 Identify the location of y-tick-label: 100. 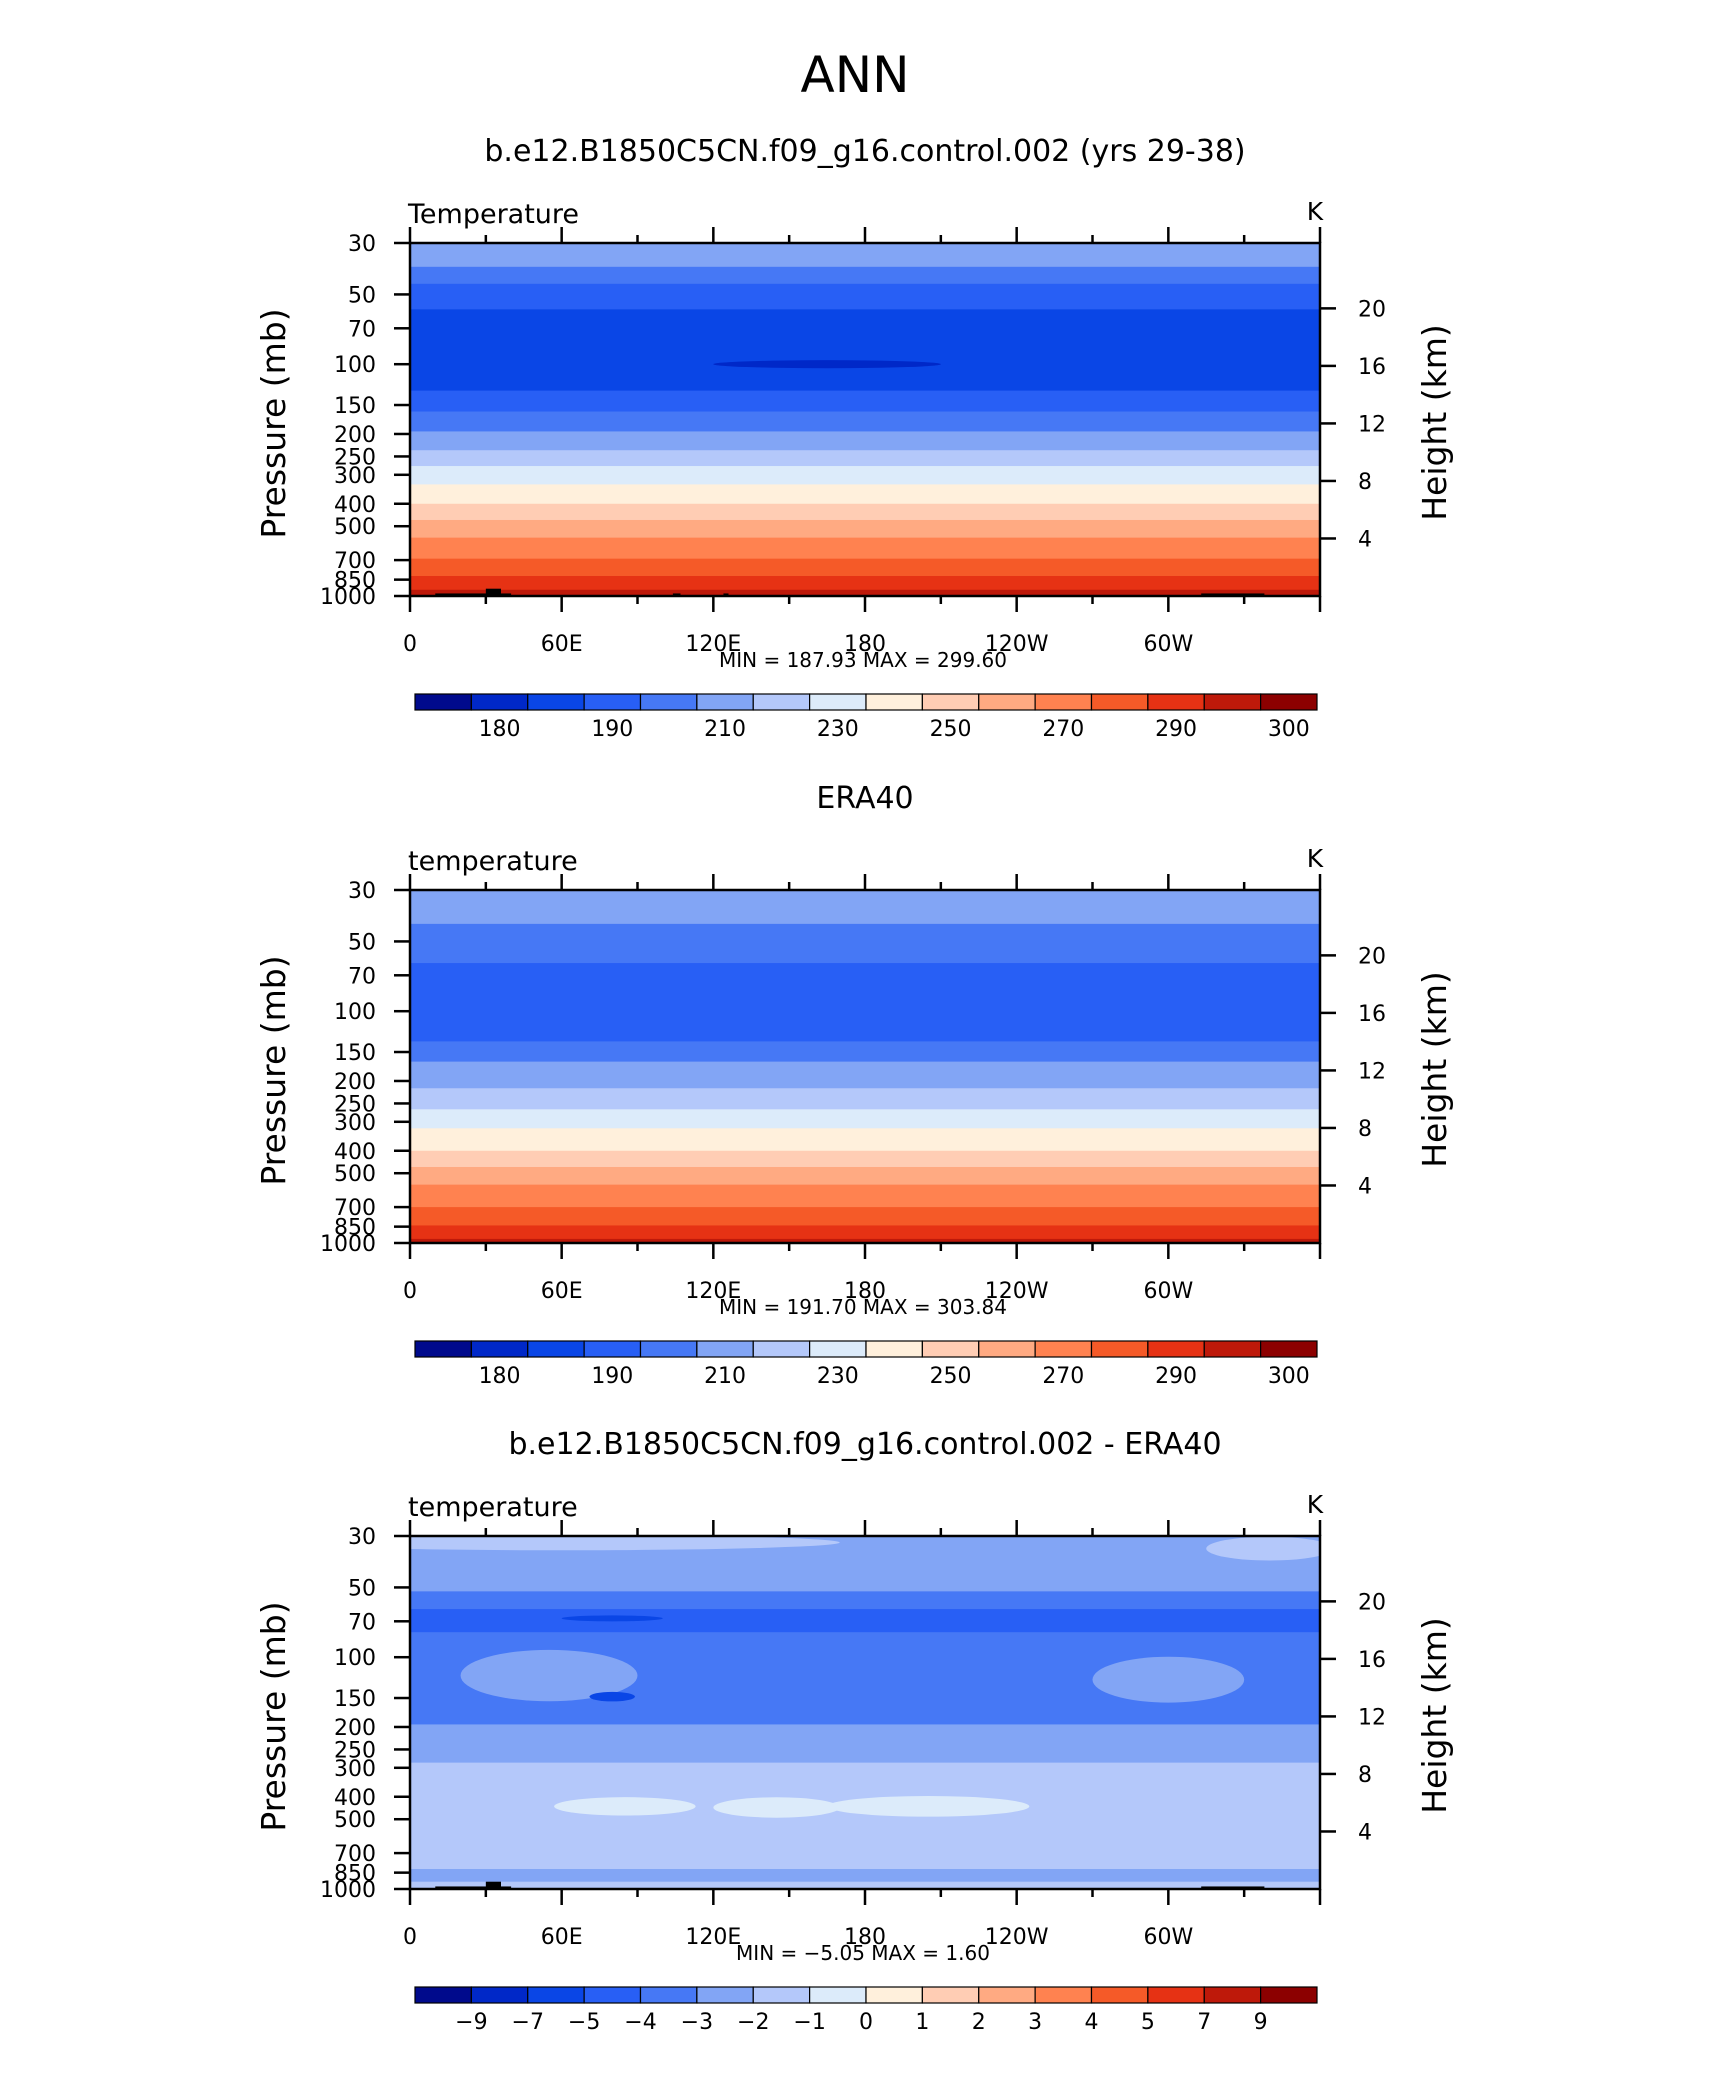
(355, 1658).